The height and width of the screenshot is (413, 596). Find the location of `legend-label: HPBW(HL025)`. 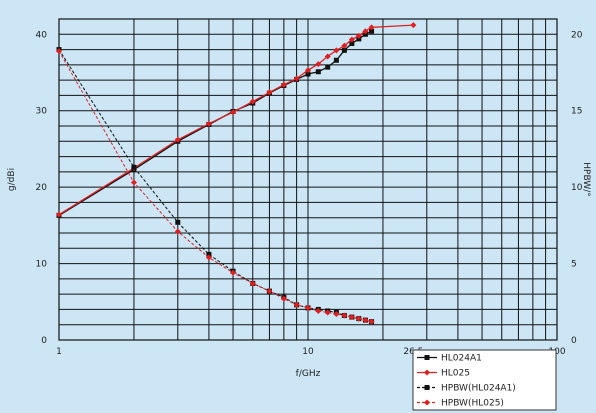

legend-label: HPBW(HL025) is located at coordinates (472, 404).